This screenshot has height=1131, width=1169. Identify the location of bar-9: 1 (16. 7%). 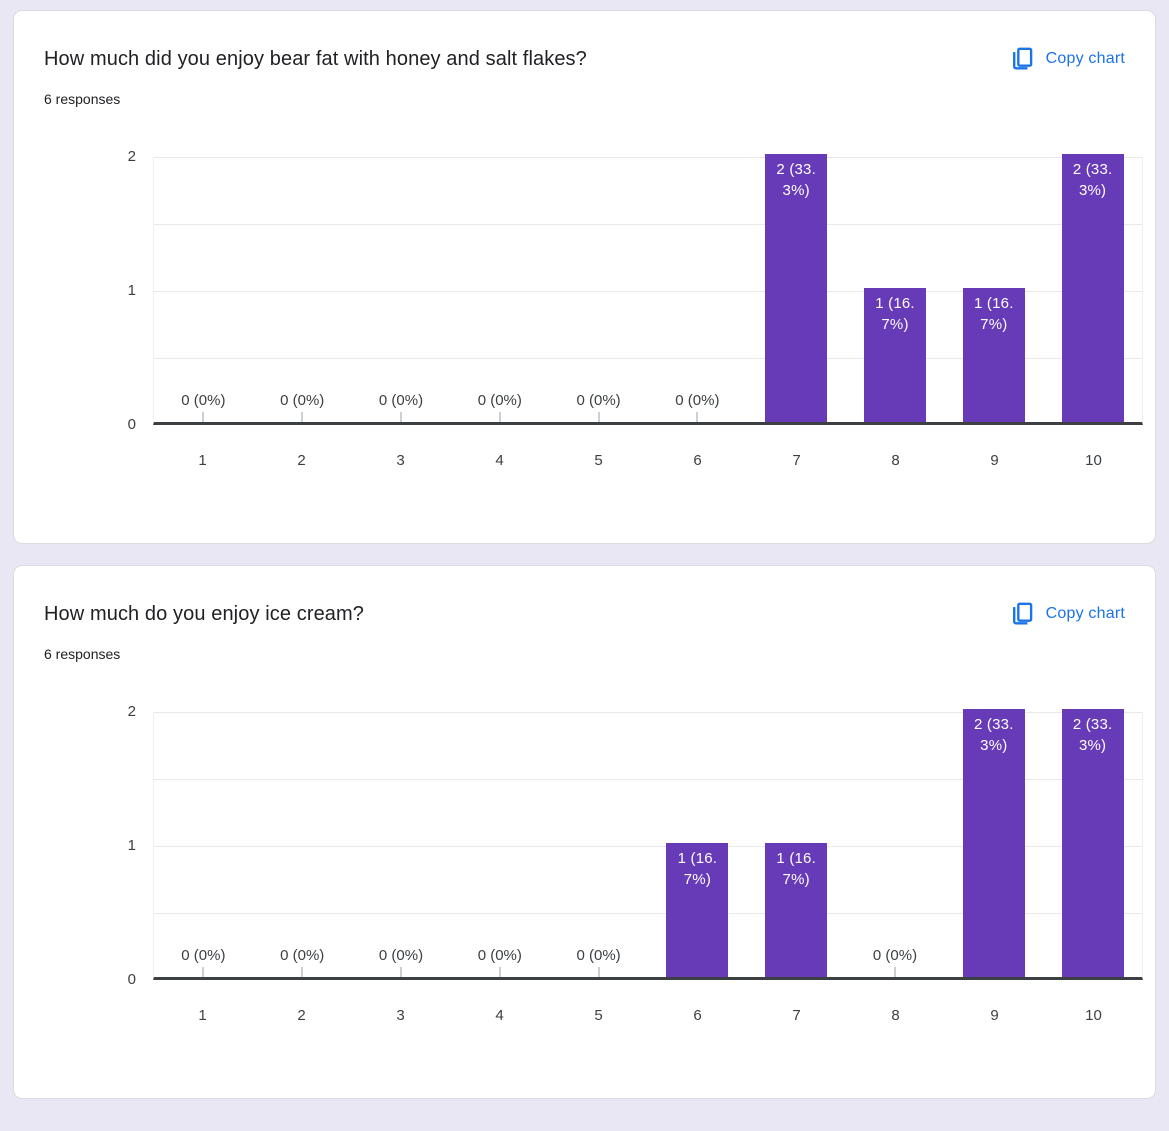
(993, 355).